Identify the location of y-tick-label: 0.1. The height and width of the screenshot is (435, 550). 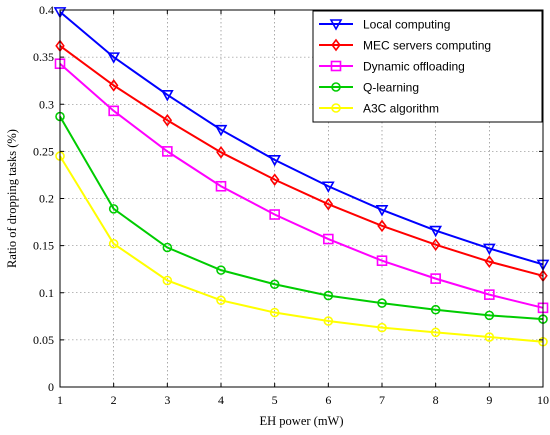
(46, 293).